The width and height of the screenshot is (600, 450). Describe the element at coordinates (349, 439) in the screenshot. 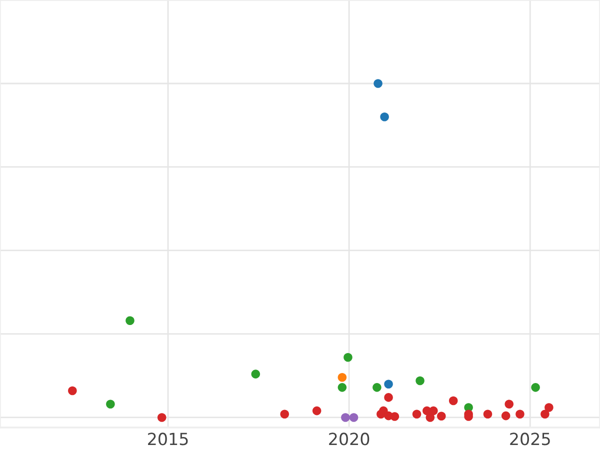

I see `x-tick-label: 2020` at that location.